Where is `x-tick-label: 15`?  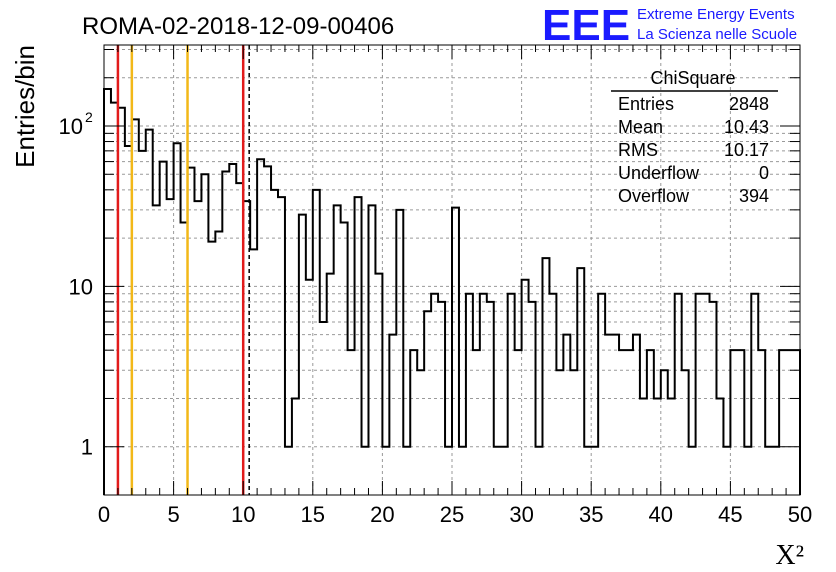
x-tick-label: 15 is located at coordinates (313, 514).